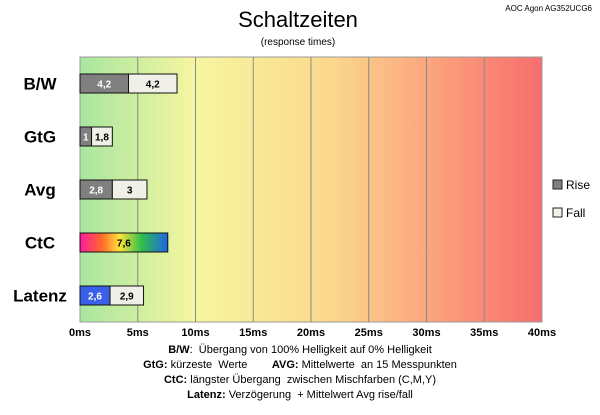  I want to click on note-gtg-key: GtG:, so click(155, 365).